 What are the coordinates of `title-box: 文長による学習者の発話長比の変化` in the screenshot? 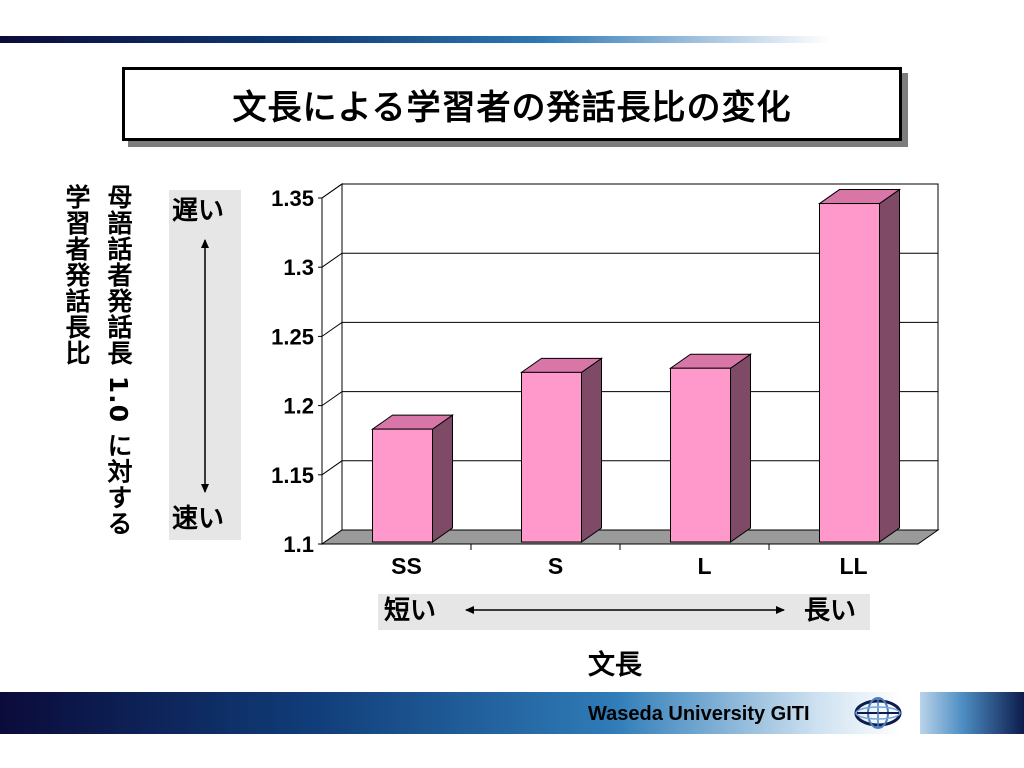 It's located at (512, 104).